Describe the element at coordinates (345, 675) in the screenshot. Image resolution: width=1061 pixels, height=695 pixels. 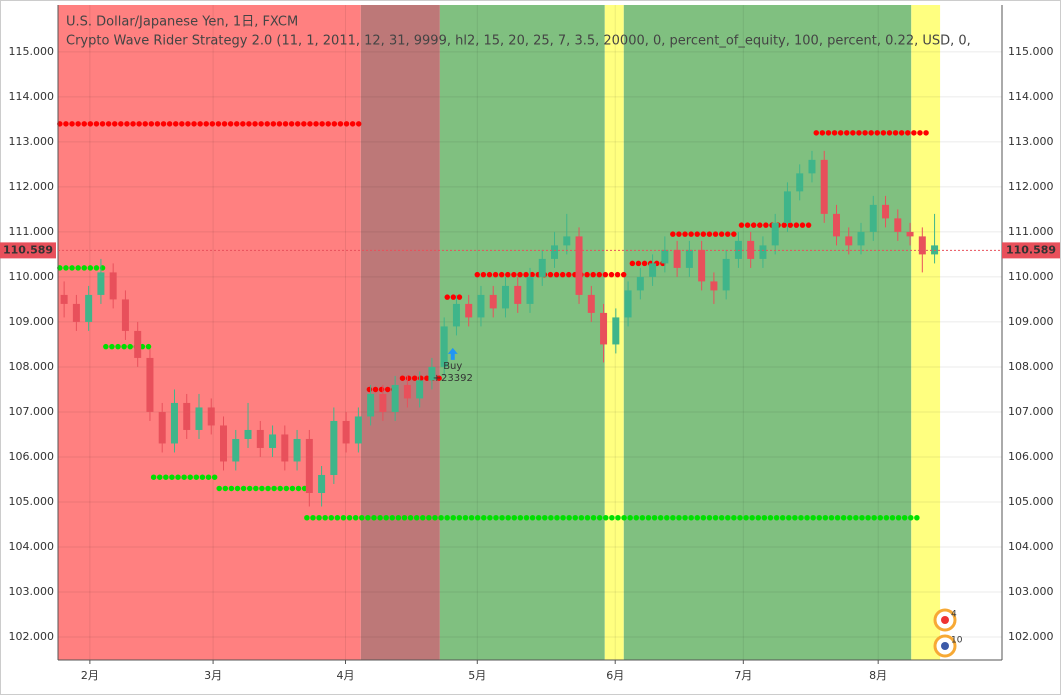
I see `x-tick-label: 4月` at that location.